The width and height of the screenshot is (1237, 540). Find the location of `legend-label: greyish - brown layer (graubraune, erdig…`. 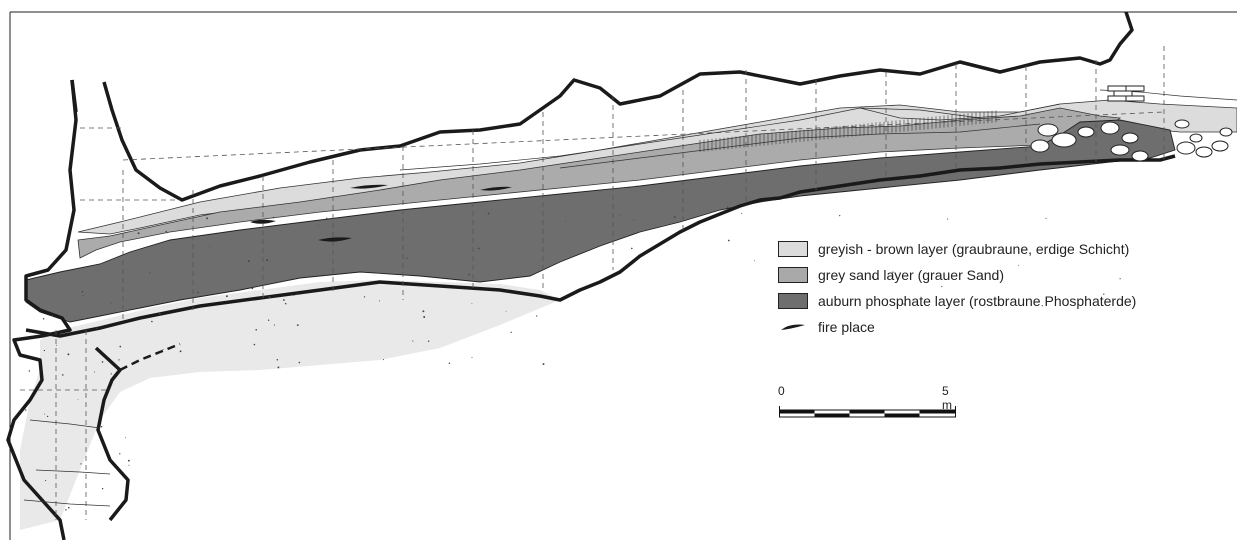

legend-label: greyish - brown layer (graubraune, erdig… is located at coordinates (974, 249).